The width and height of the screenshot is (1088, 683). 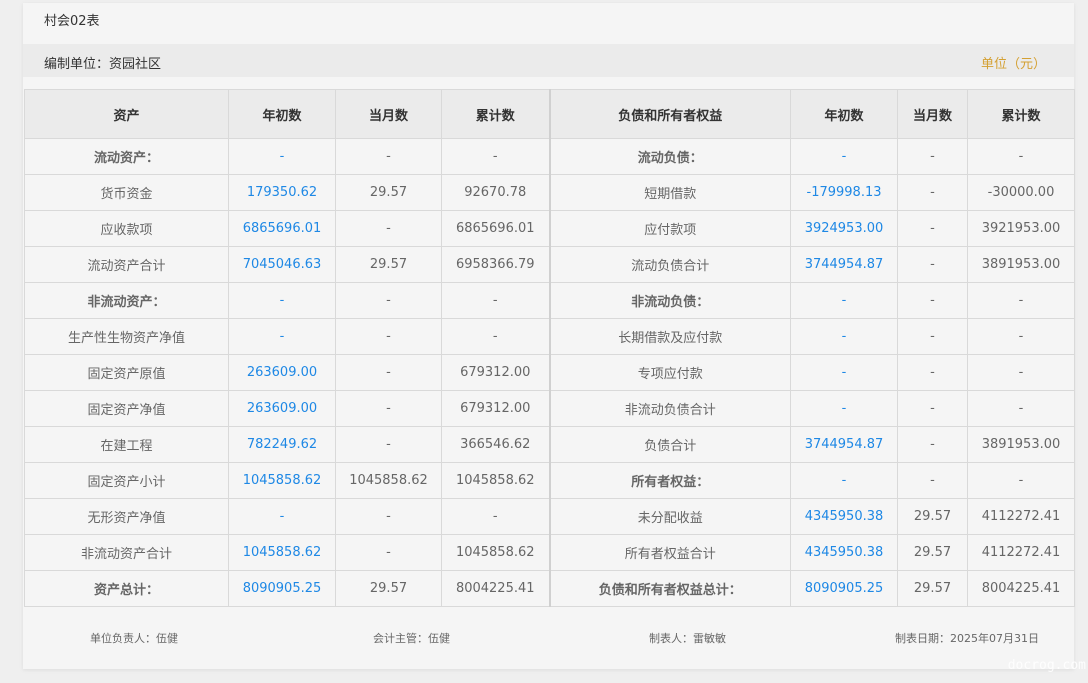 What do you see at coordinates (669, 114) in the screenshot?
I see `header-liabilities: 负债和所有者权益` at bounding box center [669, 114].